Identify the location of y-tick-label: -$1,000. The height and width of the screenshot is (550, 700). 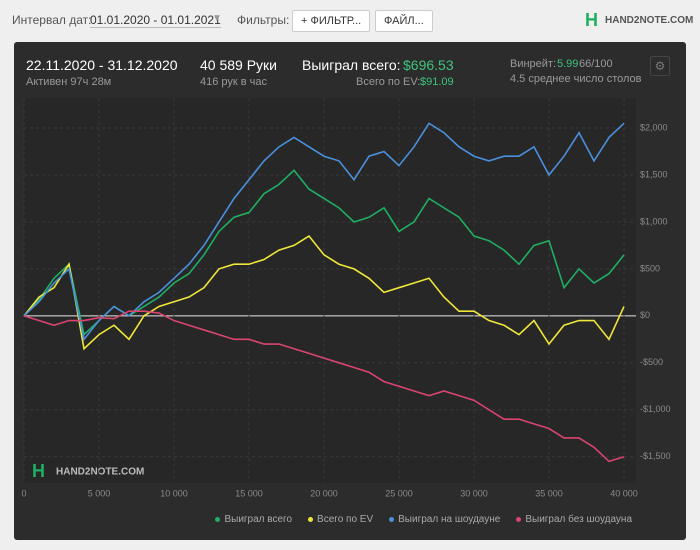
(655, 409).